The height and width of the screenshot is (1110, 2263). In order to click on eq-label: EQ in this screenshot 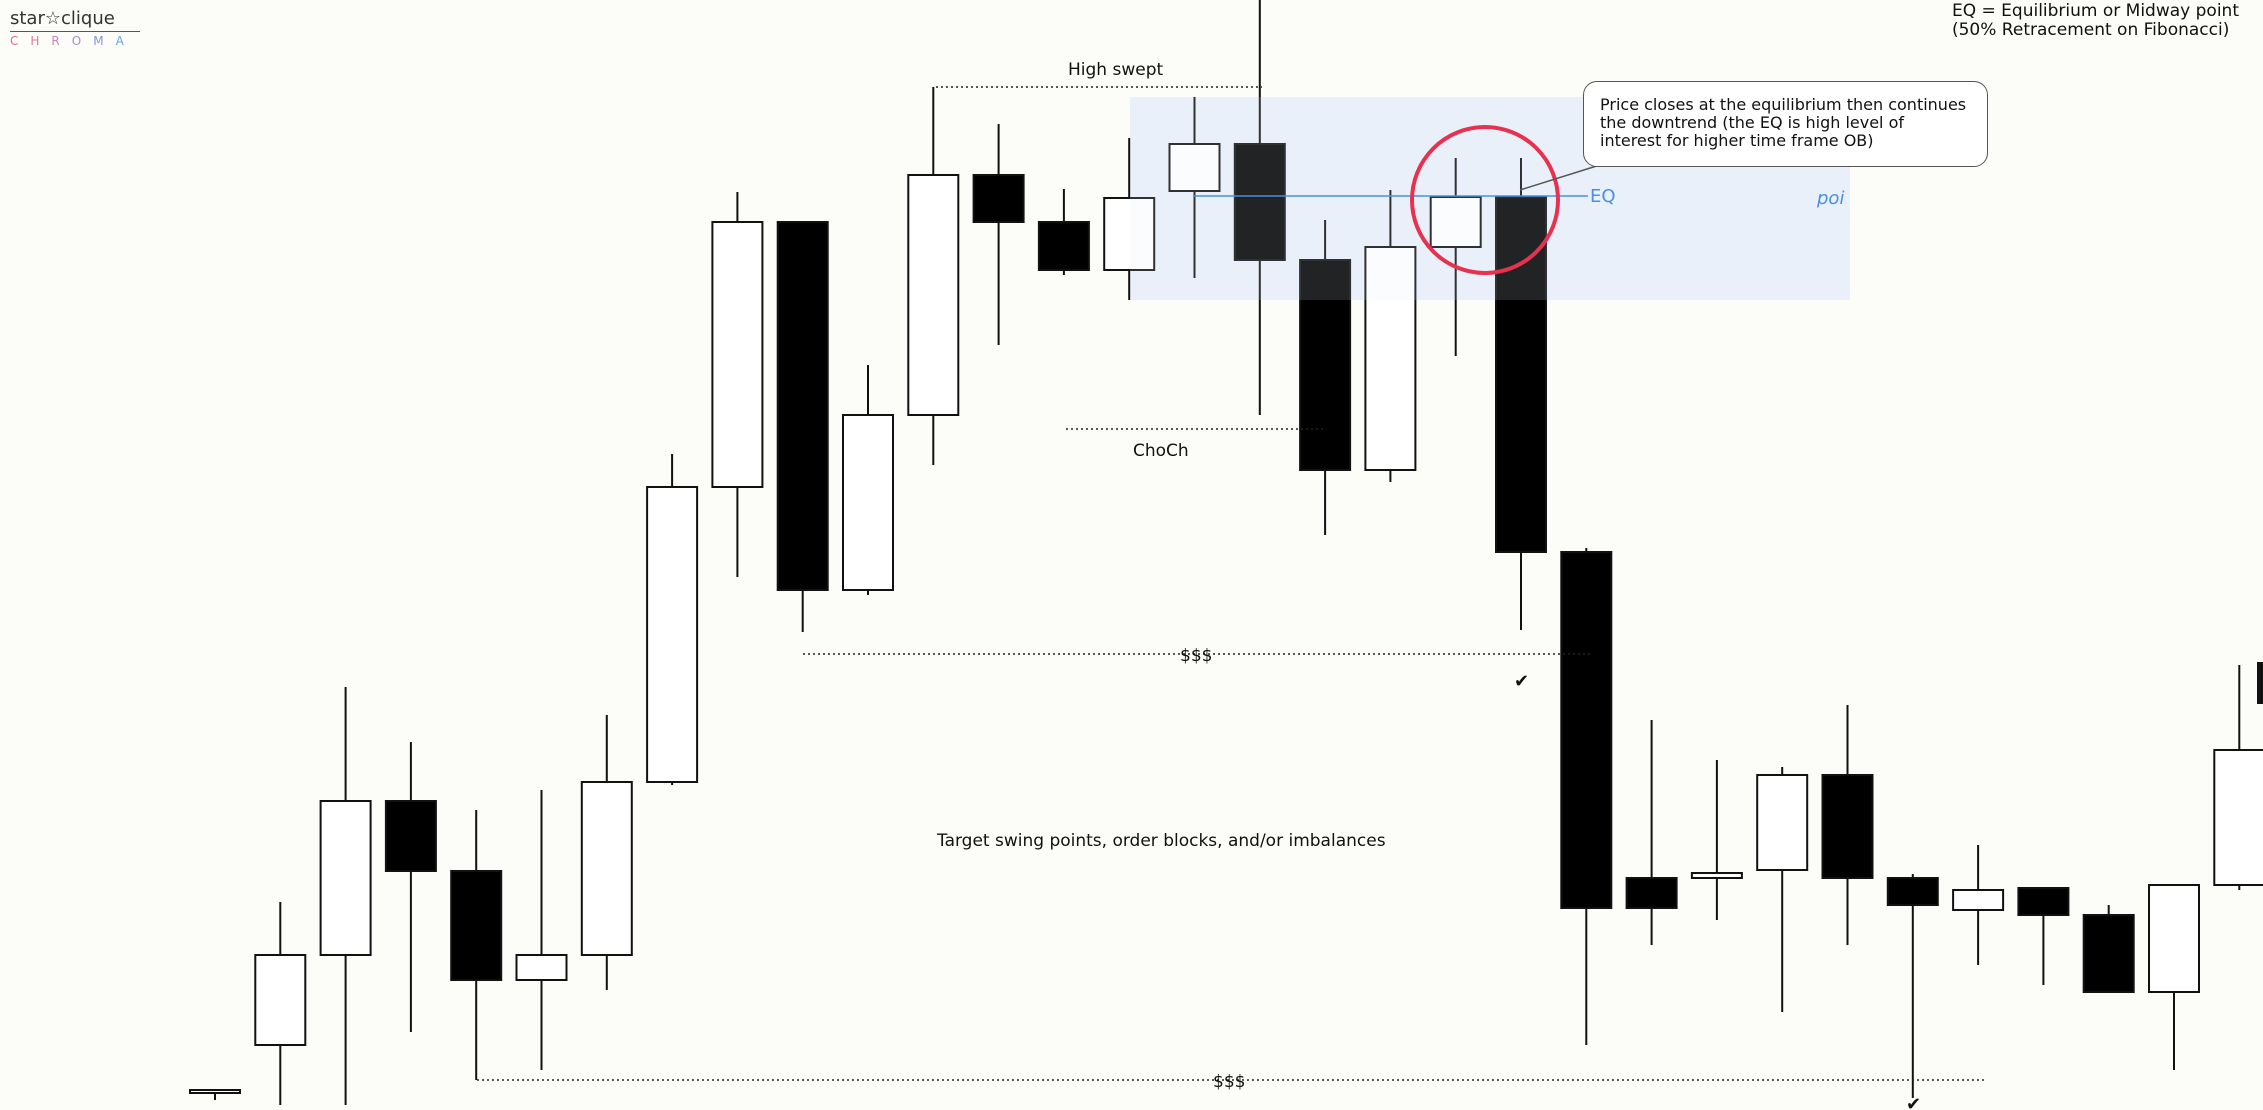, I will do `click(1603, 196)`.